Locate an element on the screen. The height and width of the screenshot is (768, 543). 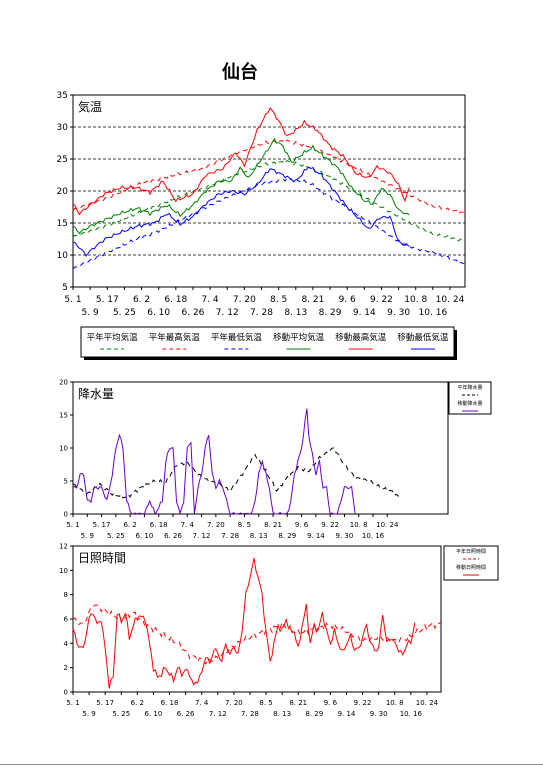
y-tick-label: 30 is located at coordinates (63, 128).